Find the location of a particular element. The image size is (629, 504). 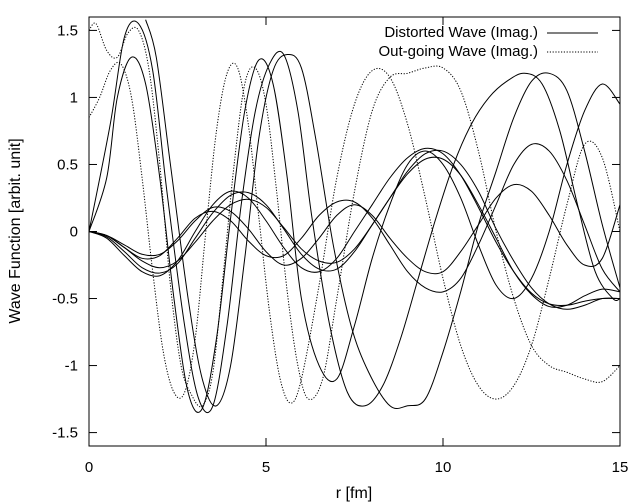

x-tick-label: 10 is located at coordinates (443, 467).